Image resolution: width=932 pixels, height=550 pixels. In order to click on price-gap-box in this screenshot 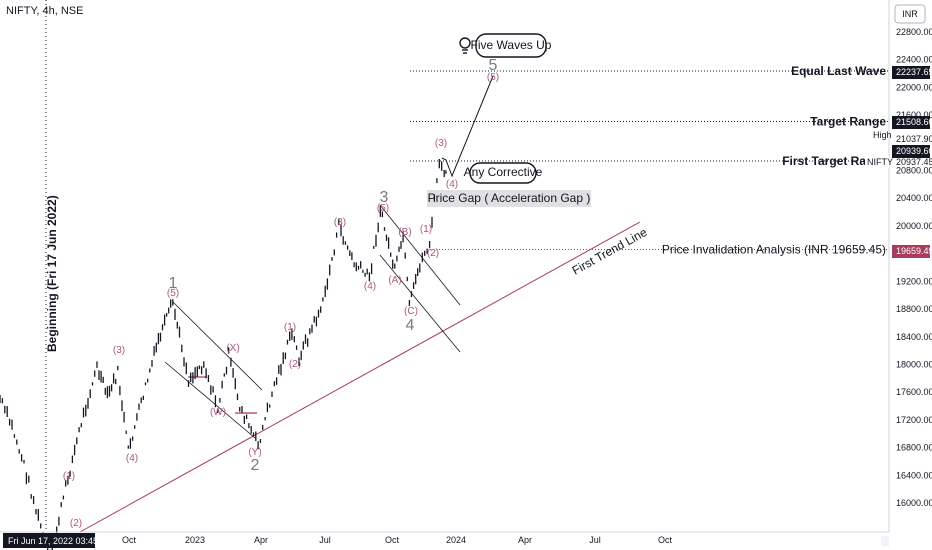, I will do `click(509, 198)`.